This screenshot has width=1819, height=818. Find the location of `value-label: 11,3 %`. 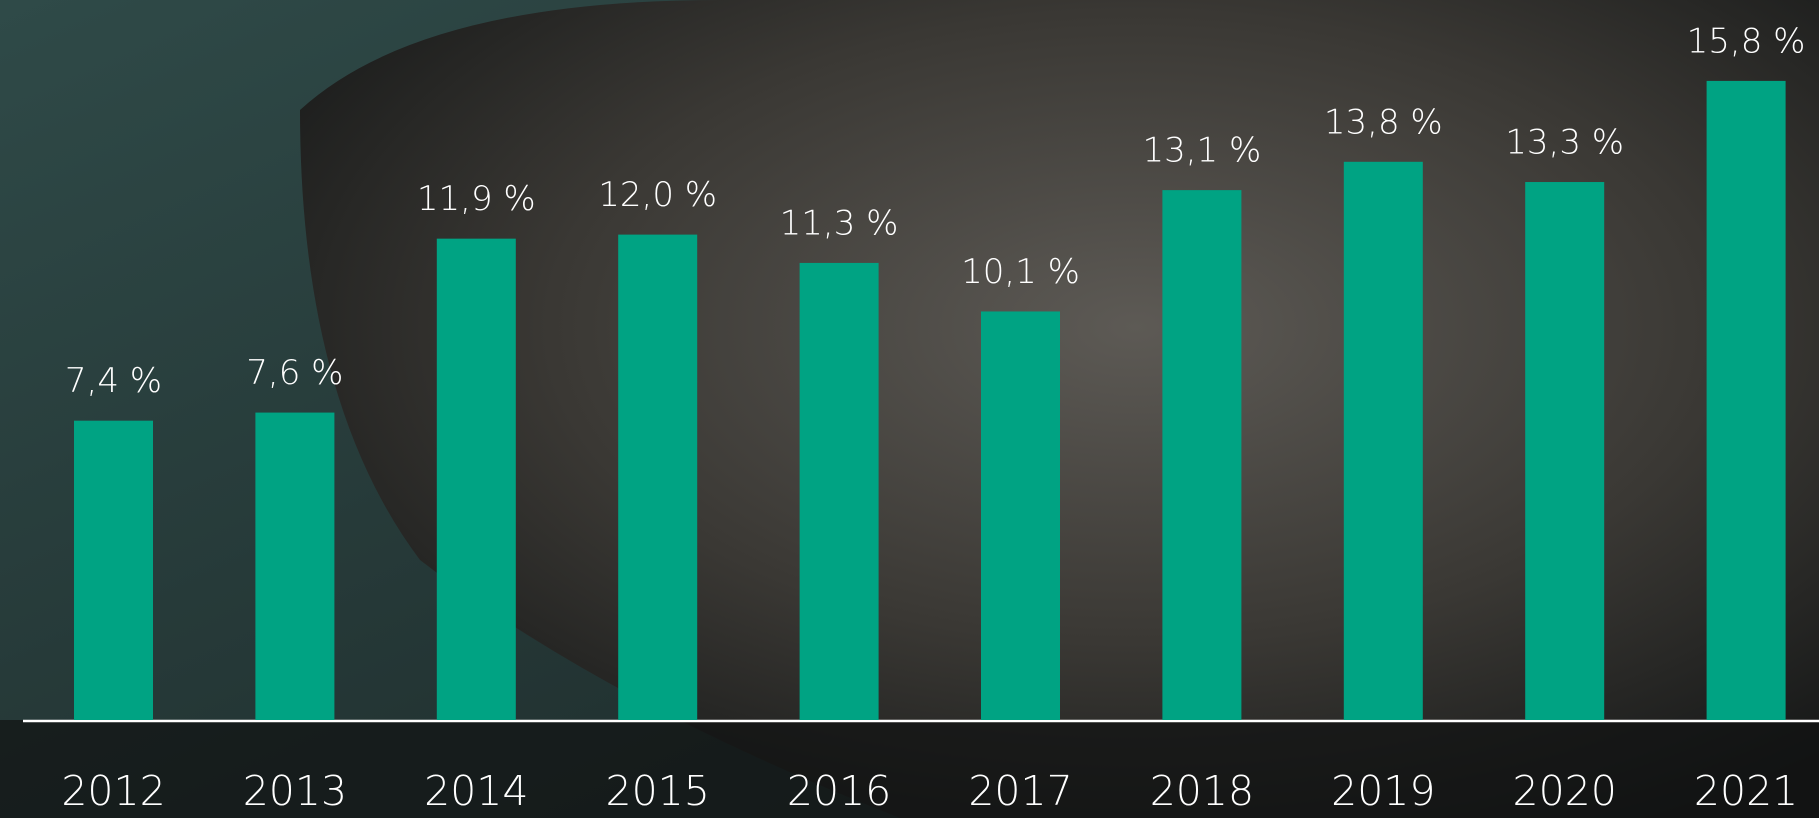

value-label: 11,3 % is located at coordinates (839, 223).